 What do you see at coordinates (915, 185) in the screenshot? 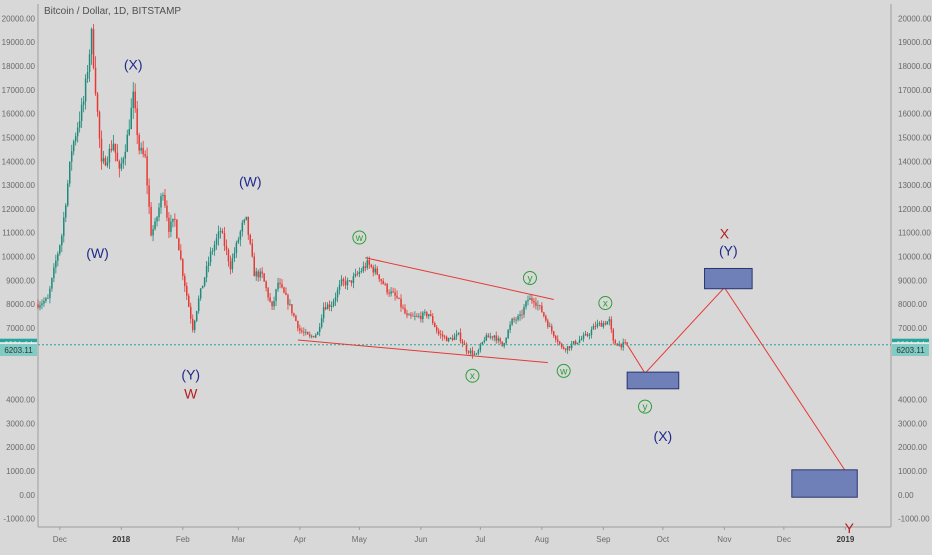
I see `y-tick-label-right: 13000.00` at bounding box center [915, 185].